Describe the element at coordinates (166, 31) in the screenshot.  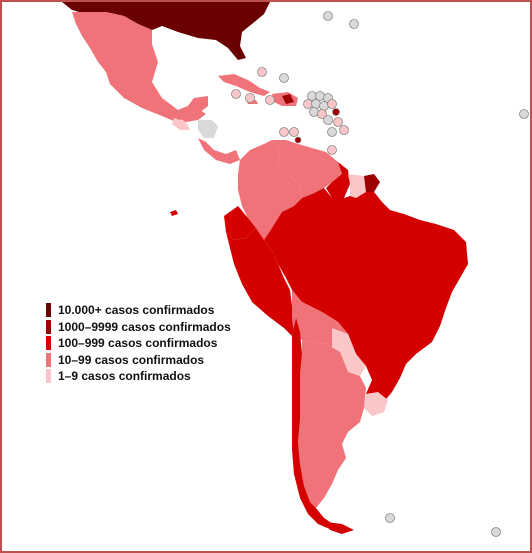
I see `region-usa` at that location.